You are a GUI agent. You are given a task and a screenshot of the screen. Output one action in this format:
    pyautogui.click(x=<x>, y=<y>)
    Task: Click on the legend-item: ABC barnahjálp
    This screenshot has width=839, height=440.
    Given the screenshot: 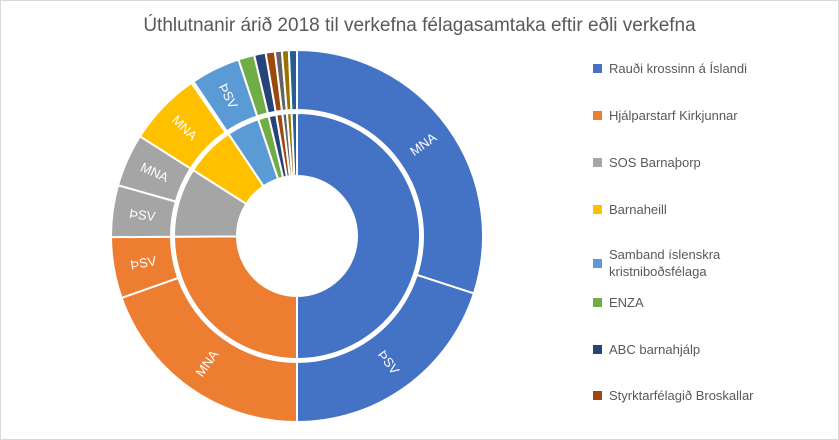 What is the action you would take?
    pyautogui.click(x=646, y=349)
    